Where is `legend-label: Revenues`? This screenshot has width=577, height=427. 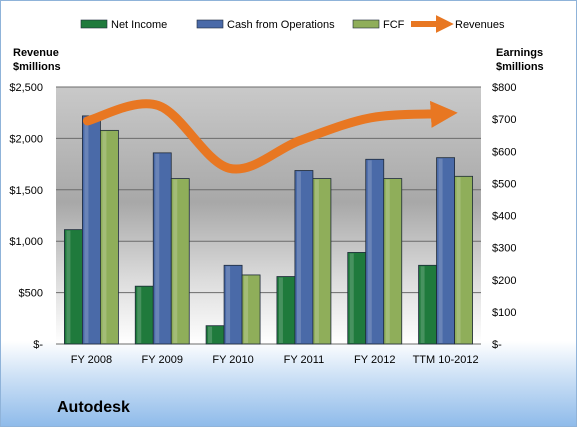 legend-label: Revenues is located at coordinates (480, 25).